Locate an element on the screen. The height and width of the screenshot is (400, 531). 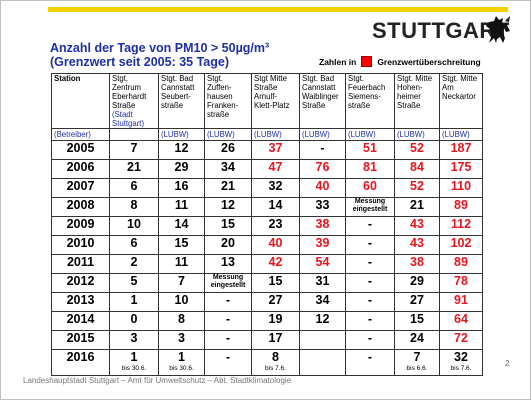
cell-value: 21 is located at coordinates (134, 167).